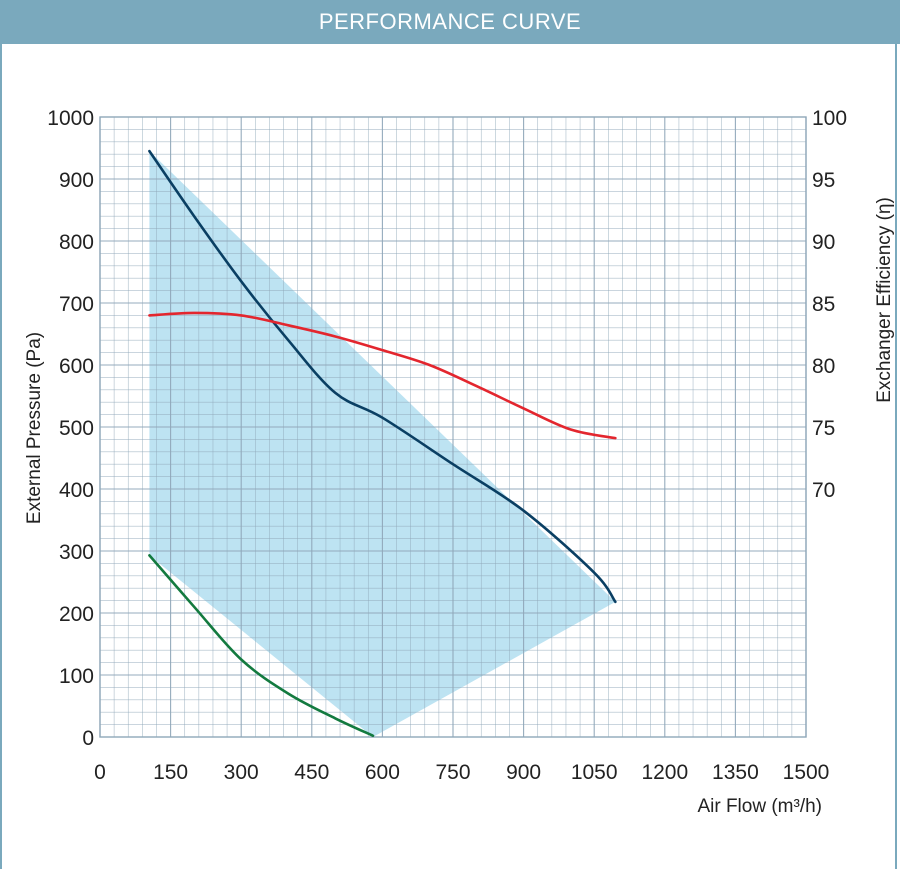 The height and width of the screenshot is (871, 900). Describe the element at coordinates (594, 772) in the screenshot. I see `x-tick-label: 1050` at that location.